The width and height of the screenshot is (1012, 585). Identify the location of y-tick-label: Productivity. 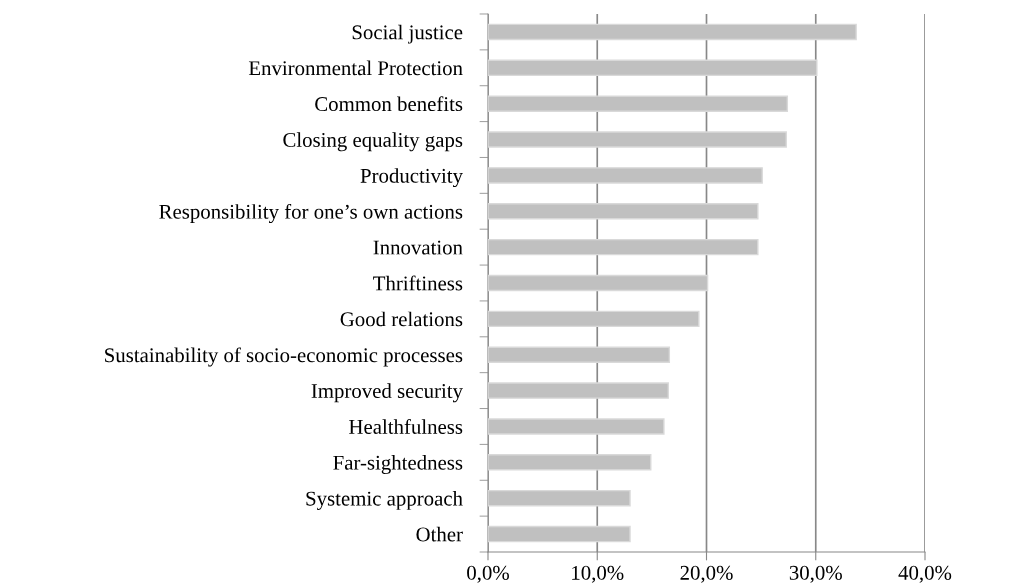
(411, 178).